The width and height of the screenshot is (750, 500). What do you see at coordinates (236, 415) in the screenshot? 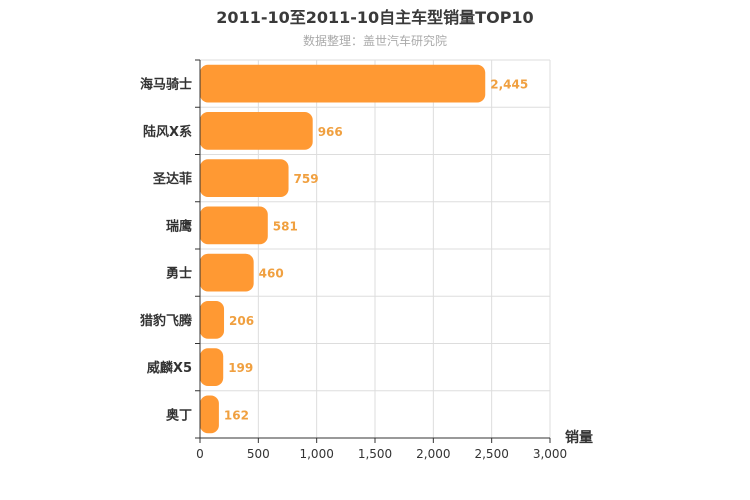
I see `data-label: 162` at bounding box center [236, 415].